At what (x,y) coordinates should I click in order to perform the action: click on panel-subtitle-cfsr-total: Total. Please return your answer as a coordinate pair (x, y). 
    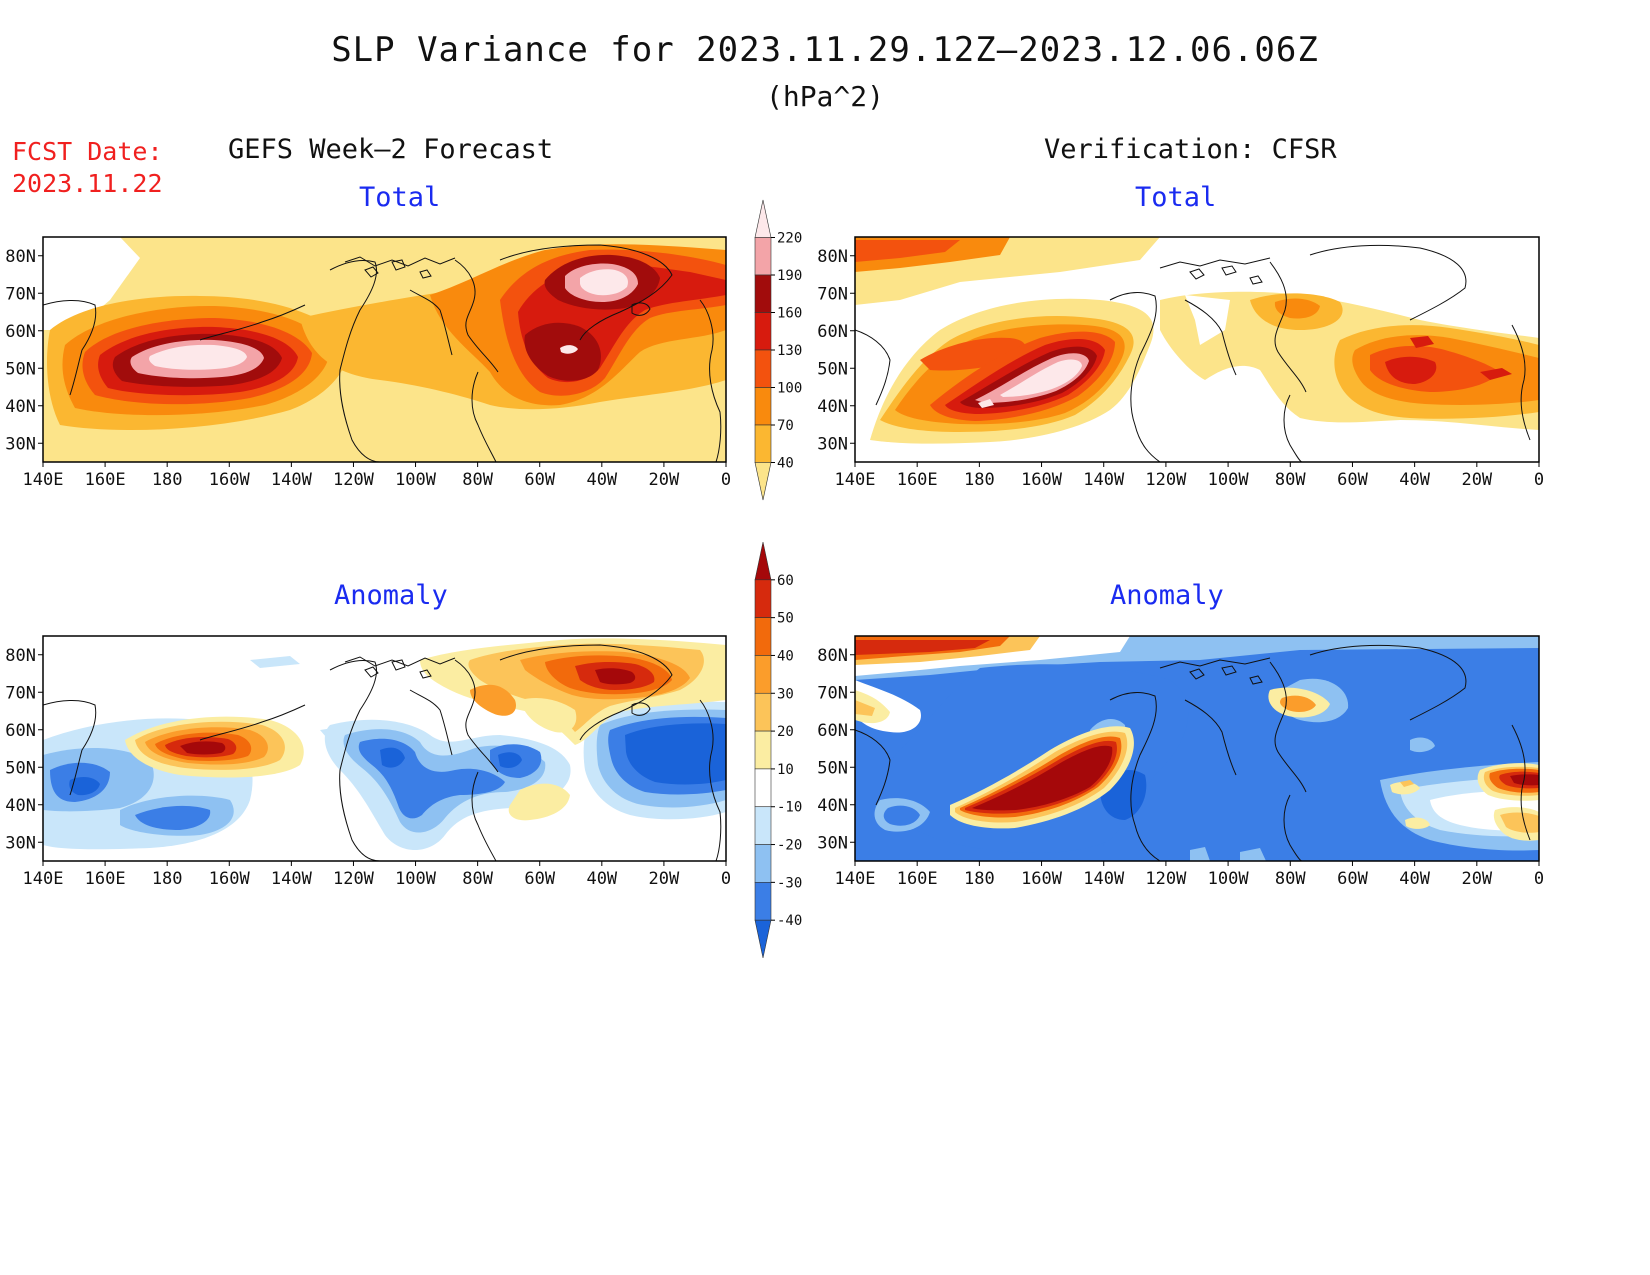
    Looking at the image, I should click on (1176, 197).